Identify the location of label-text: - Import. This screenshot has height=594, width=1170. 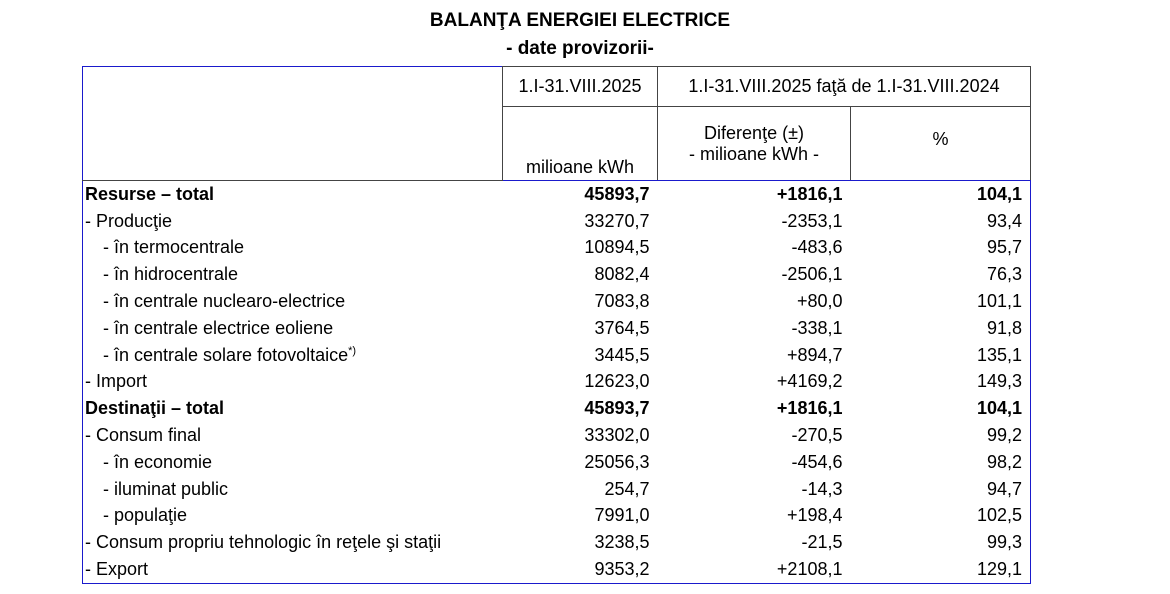
(116, 381).